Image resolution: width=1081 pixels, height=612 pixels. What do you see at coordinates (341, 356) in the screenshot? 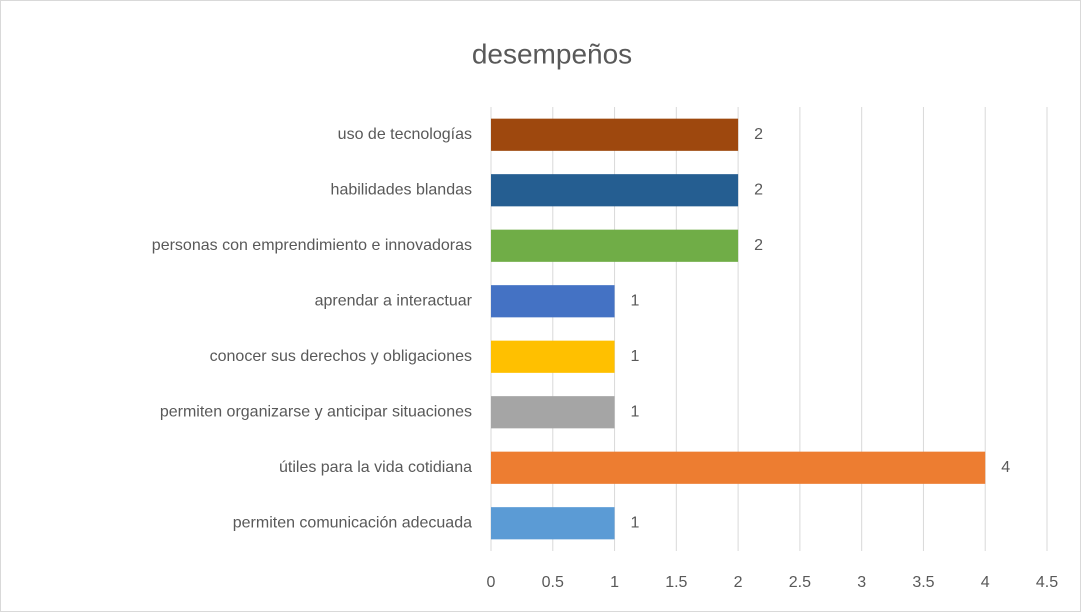
I see `y-tick-label: conocer sus derechos y obligaciones` at bounding box center [341, 356].